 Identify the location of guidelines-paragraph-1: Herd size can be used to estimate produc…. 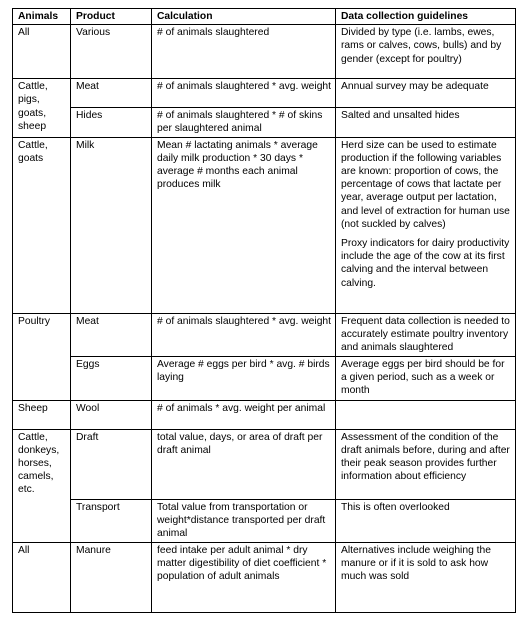
(425, 184).